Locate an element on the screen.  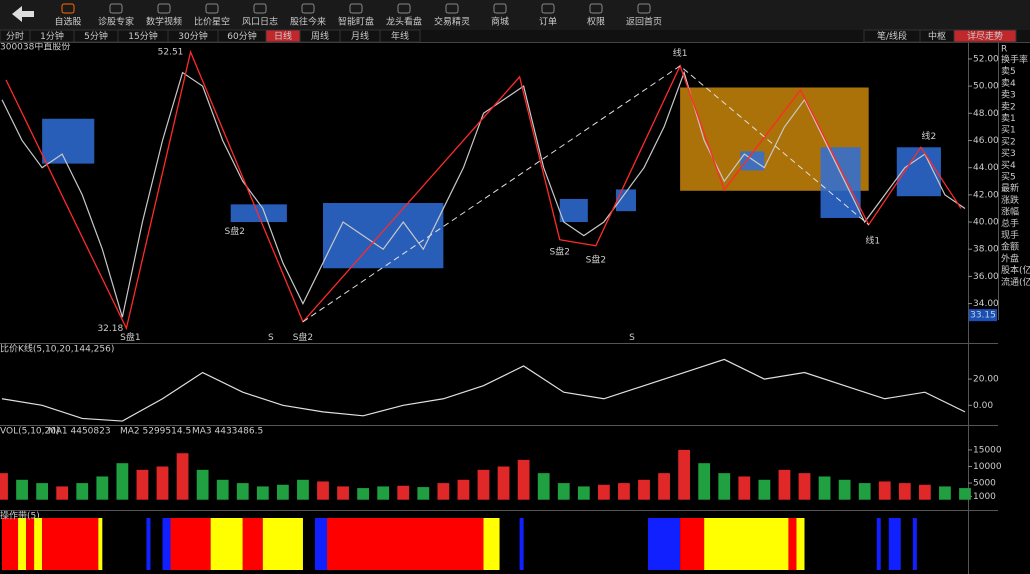
period-tab-label: 60分钟 is located at coordinates (241, 36).